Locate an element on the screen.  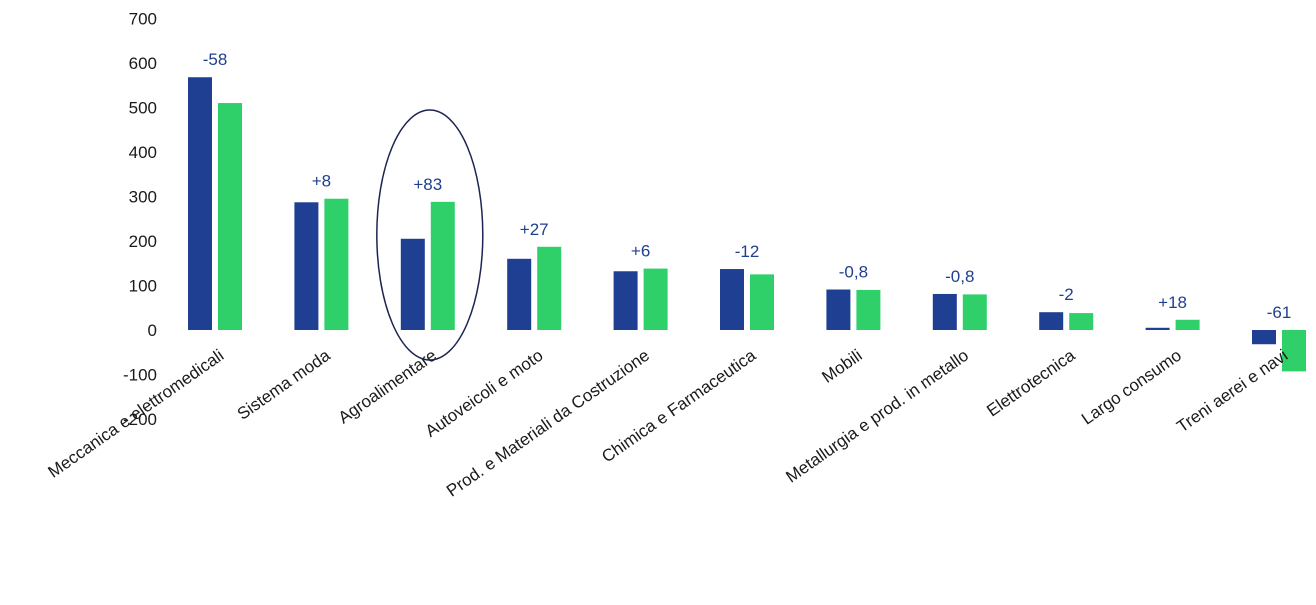
data-label: -61 is located at coordinates (1279, 312).